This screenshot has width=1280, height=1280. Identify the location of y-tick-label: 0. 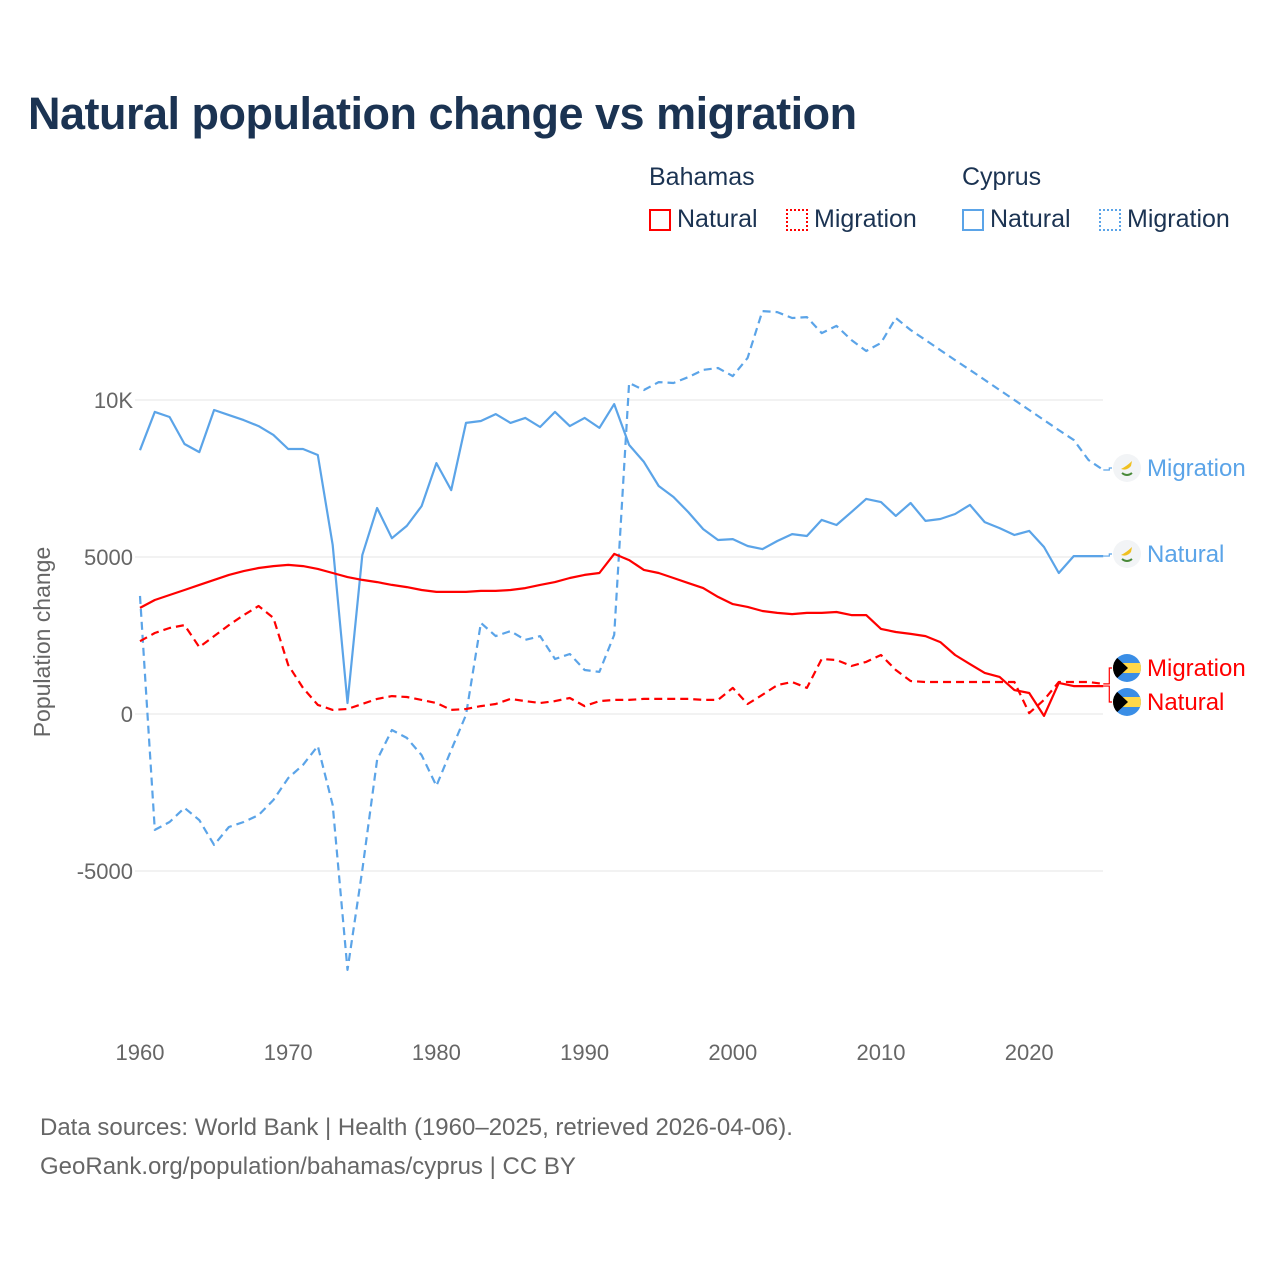
(127, 714).